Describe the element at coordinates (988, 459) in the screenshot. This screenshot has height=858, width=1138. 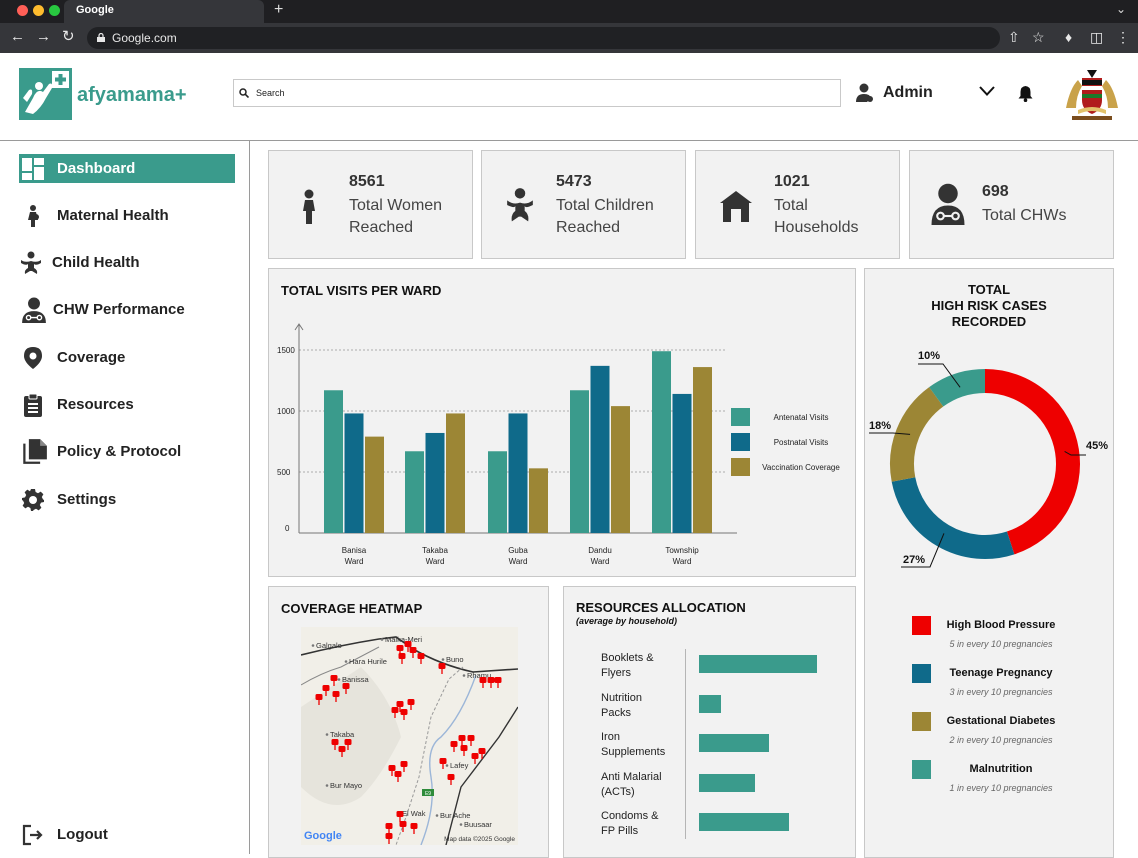
I see `risk-donut-chart: 45% 27% 18% 10%` at that location.